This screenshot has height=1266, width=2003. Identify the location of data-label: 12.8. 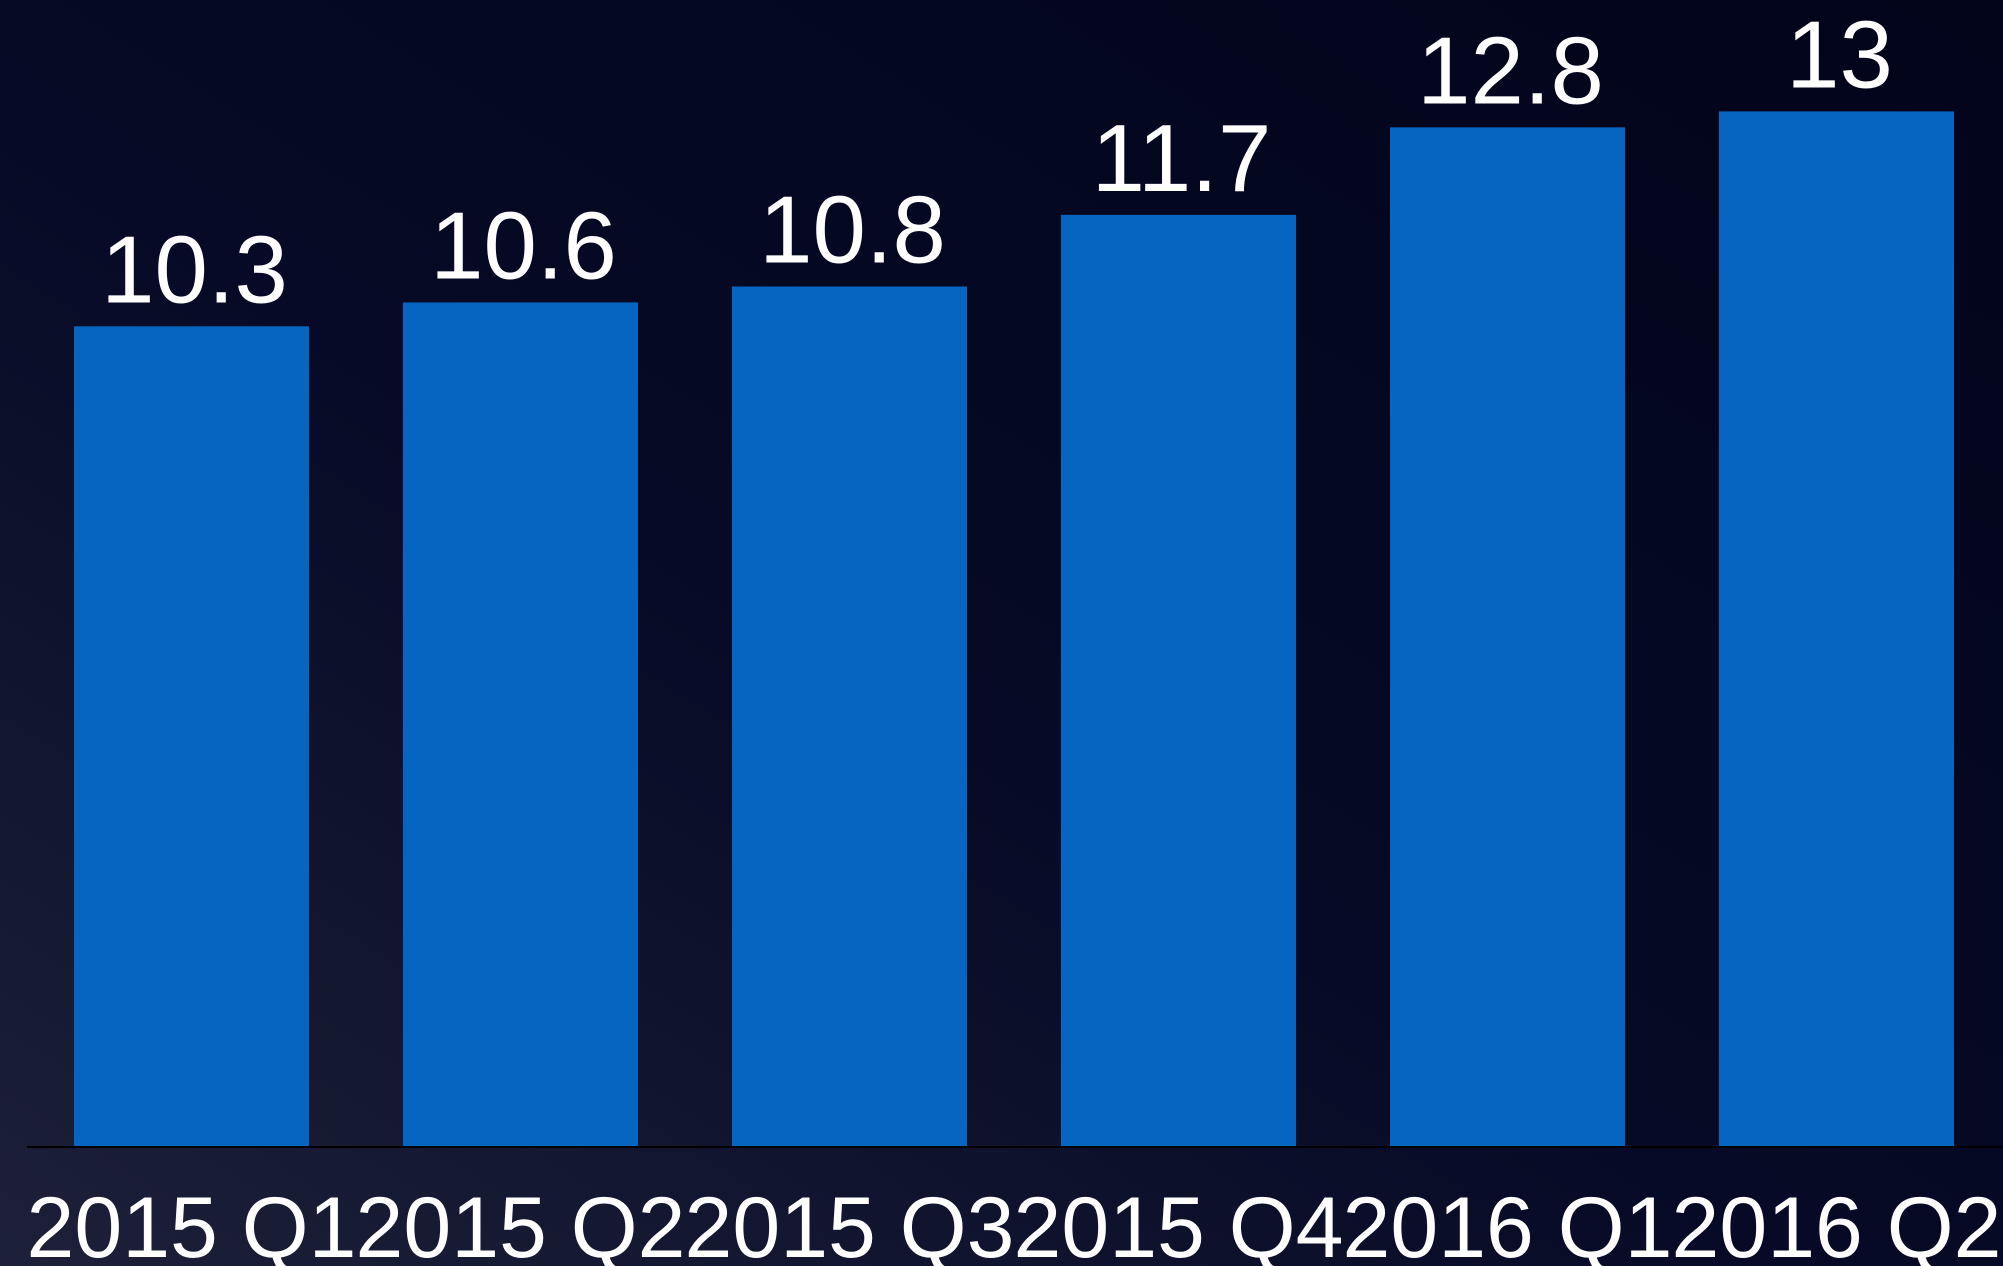
(1510, 70).